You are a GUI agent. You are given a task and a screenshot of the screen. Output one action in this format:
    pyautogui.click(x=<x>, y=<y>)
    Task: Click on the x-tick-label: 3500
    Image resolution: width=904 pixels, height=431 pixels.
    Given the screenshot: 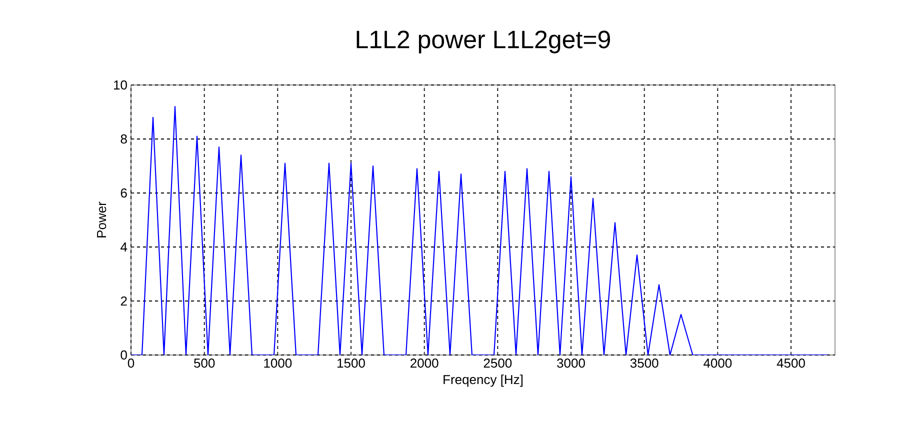 What is the action you would take?
    pyautogui.click(x=644, y=363)
    